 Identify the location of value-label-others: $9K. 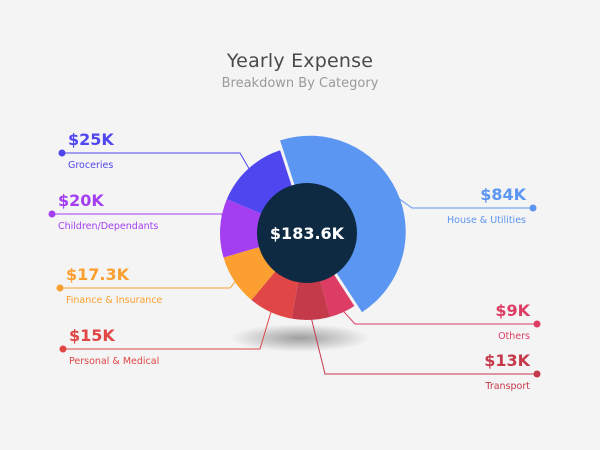
(512, 310).